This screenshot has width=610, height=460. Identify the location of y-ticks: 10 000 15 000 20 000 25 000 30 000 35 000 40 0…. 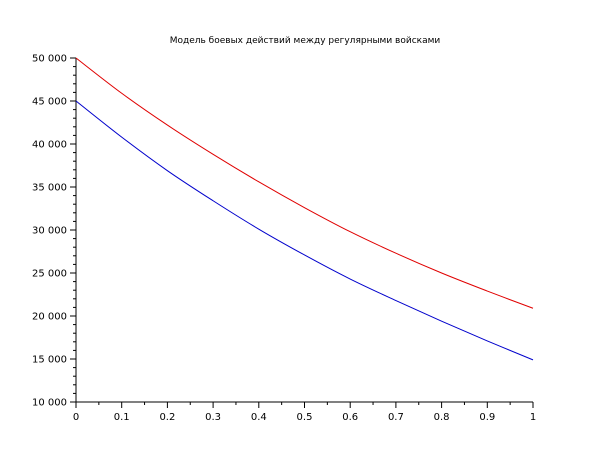
(54, 231).